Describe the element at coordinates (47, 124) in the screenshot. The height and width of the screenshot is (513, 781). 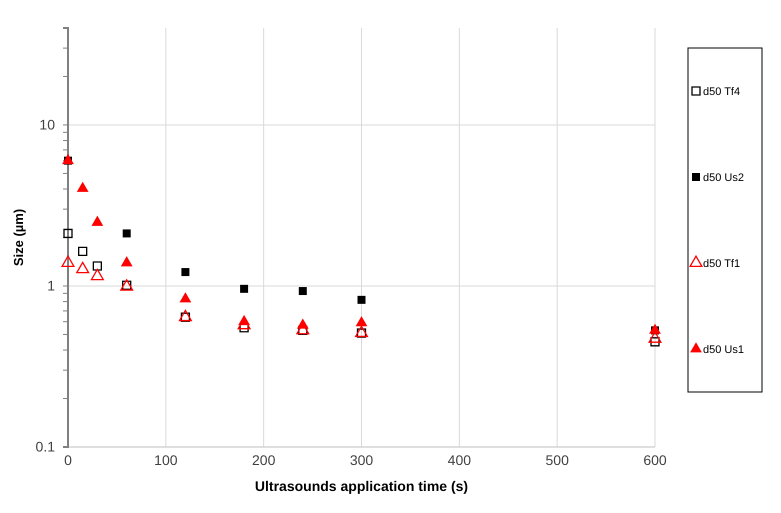
I see `y-tick-label: 10` at that location.